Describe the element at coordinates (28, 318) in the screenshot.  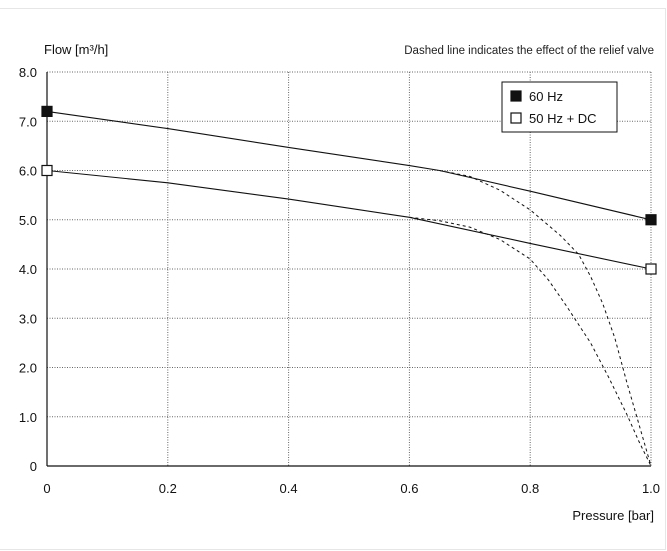
I see `y-tick-label: 3.0` at that location.